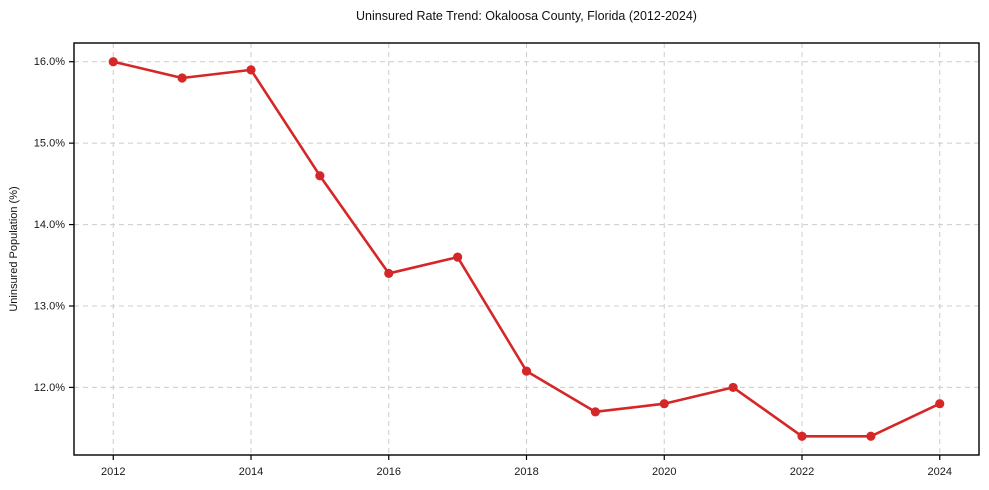 The width and height of the screenshot is (989, 490). Describe the element at coordinates (113, 62) in the screenshot. I see `data-point-2012` at that location.